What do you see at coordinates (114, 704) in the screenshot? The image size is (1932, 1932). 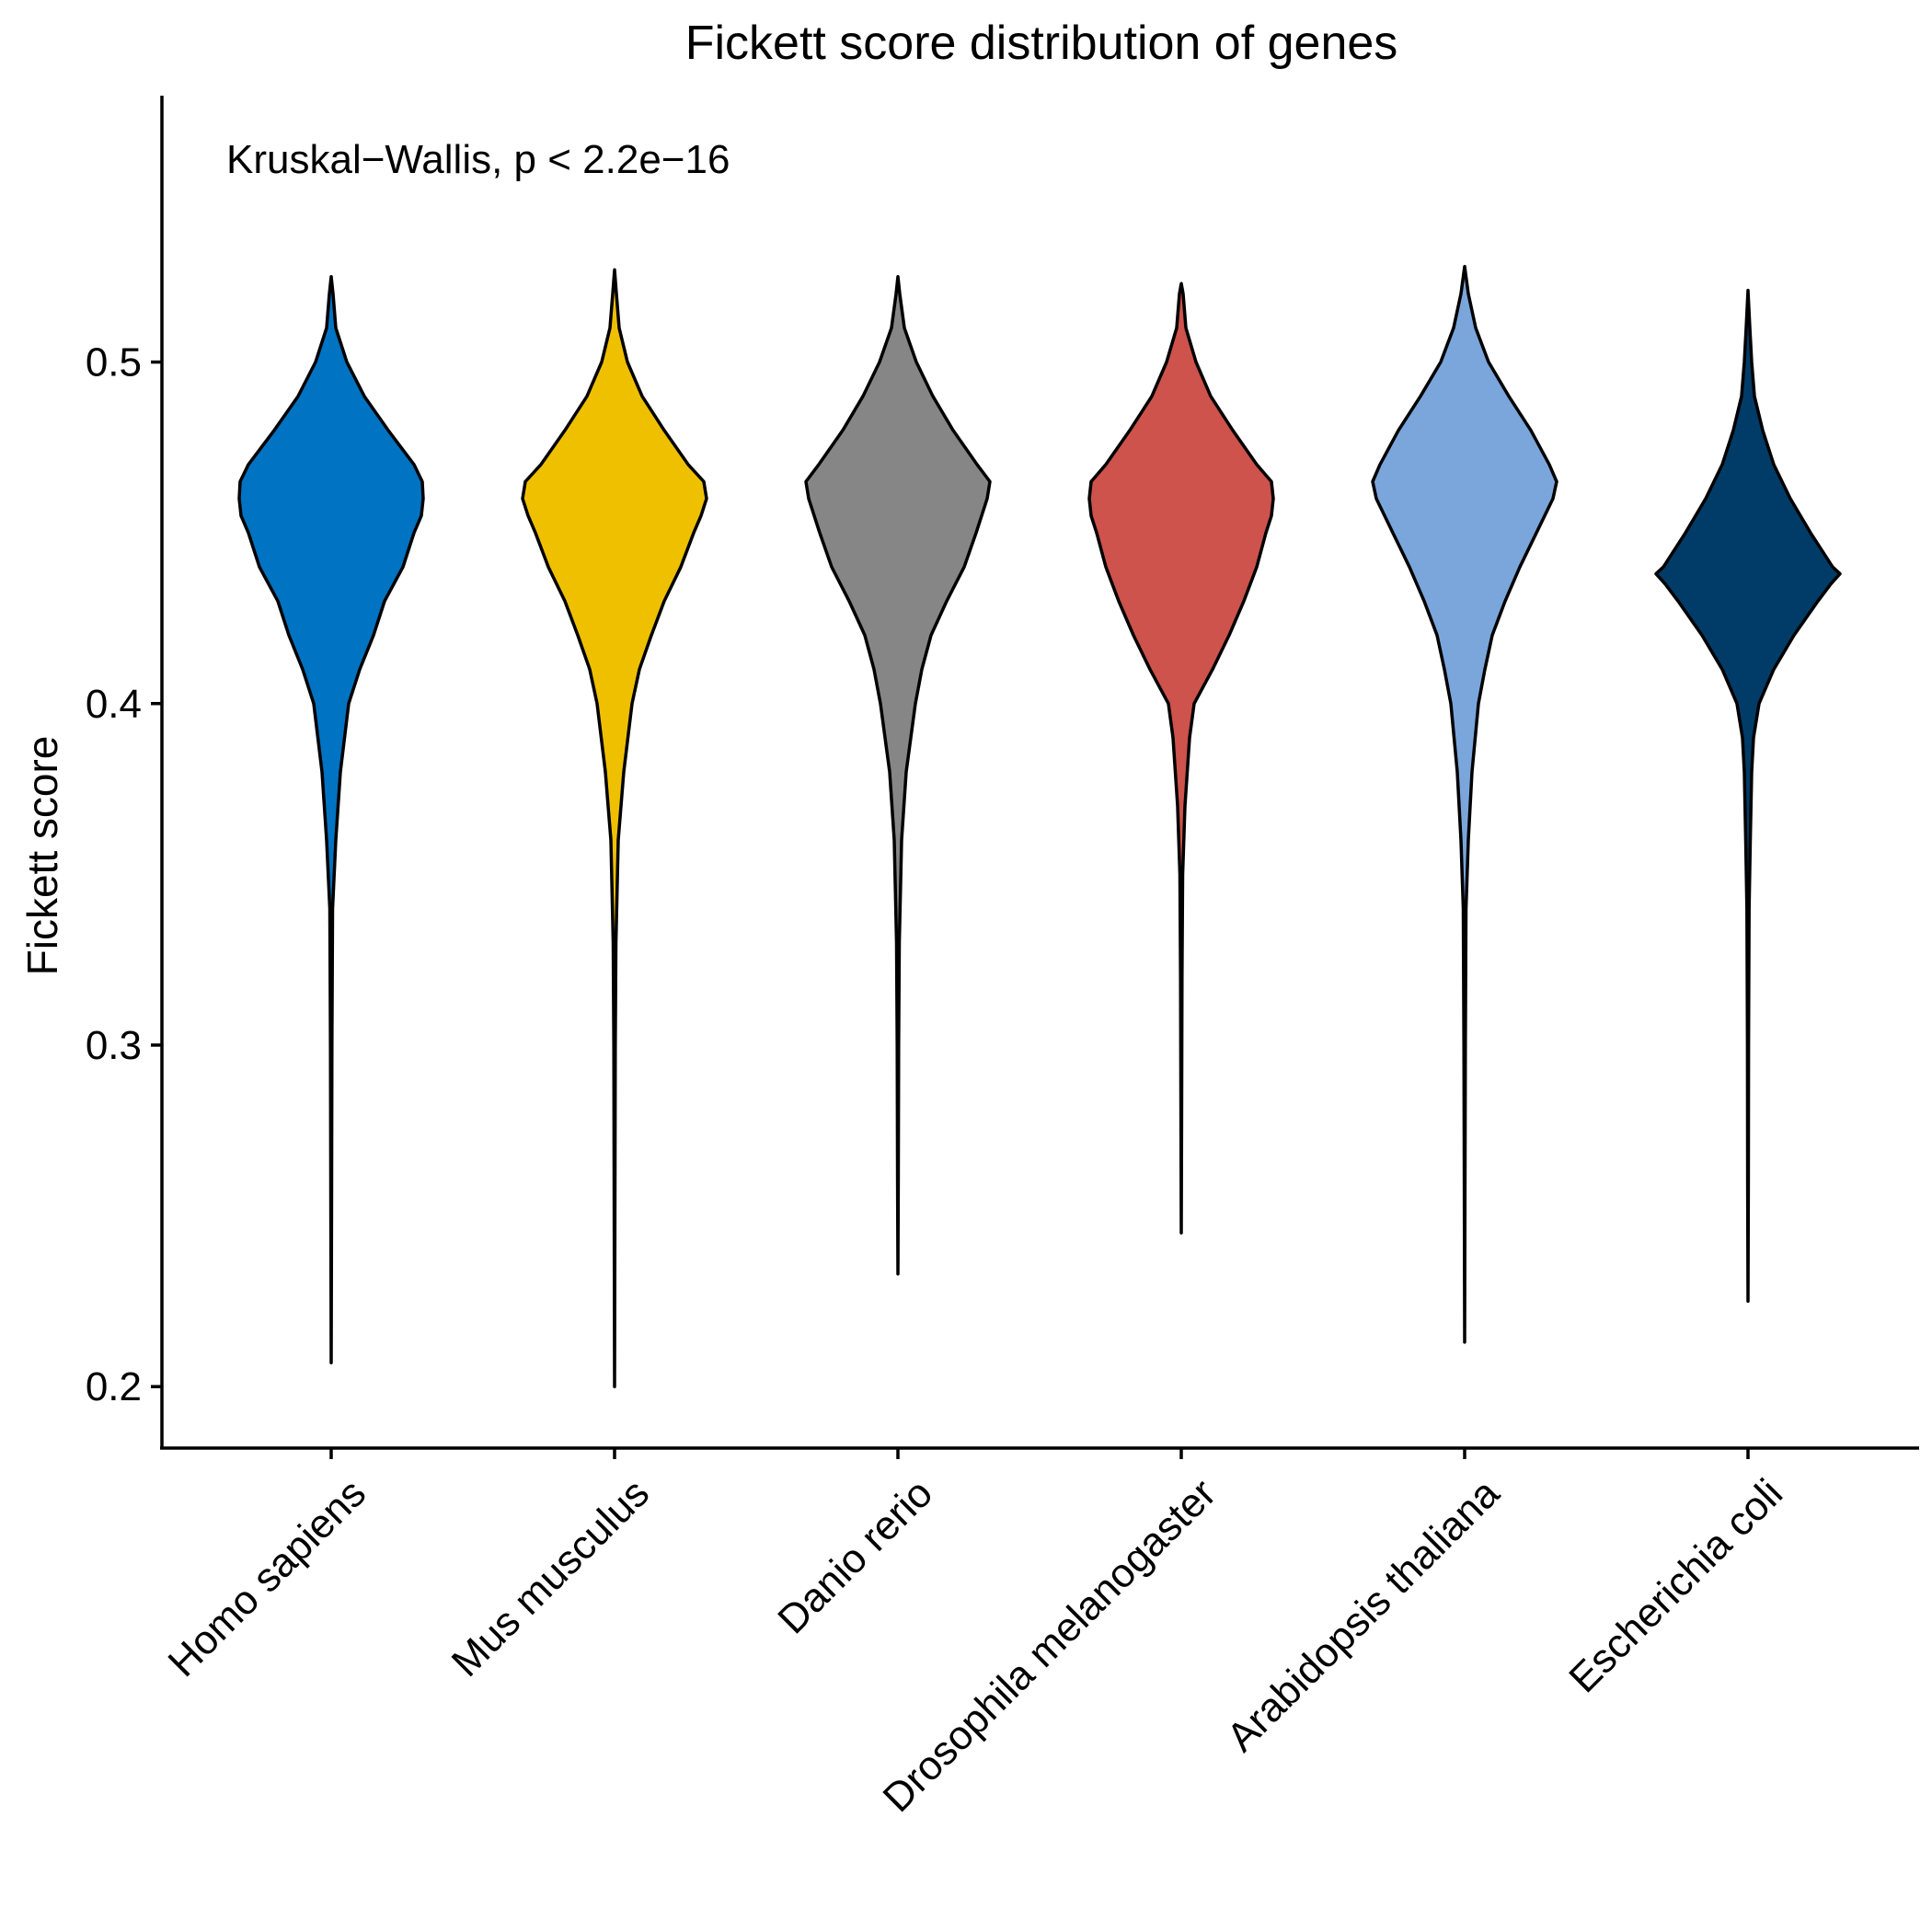 I see `y-tick-label: 0.4` at bounding box center [114, 704].